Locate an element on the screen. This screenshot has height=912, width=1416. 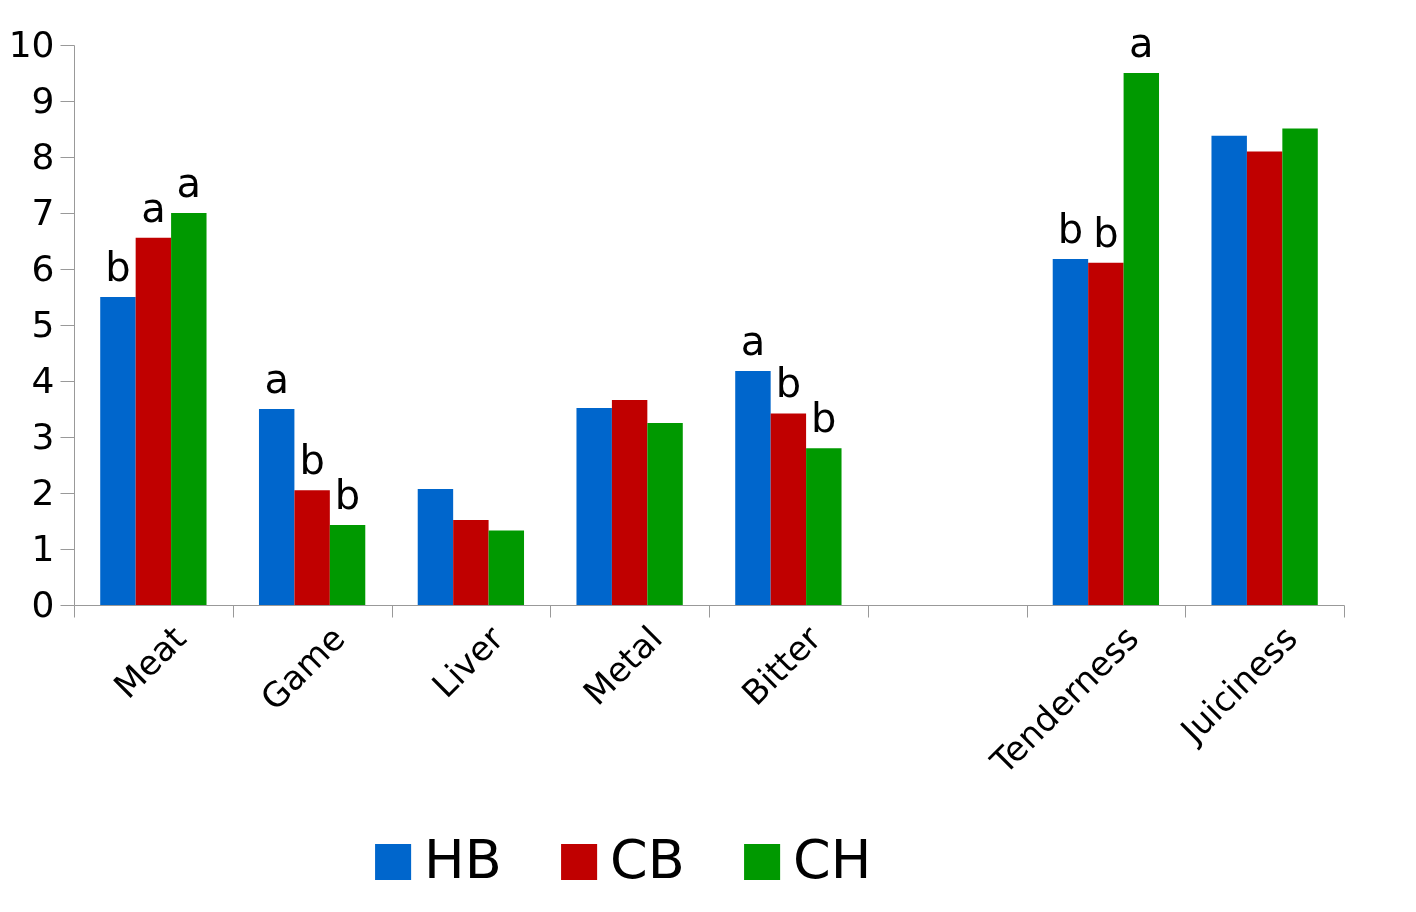
y-tick-label: 4 is located at coordinates (43, 380).